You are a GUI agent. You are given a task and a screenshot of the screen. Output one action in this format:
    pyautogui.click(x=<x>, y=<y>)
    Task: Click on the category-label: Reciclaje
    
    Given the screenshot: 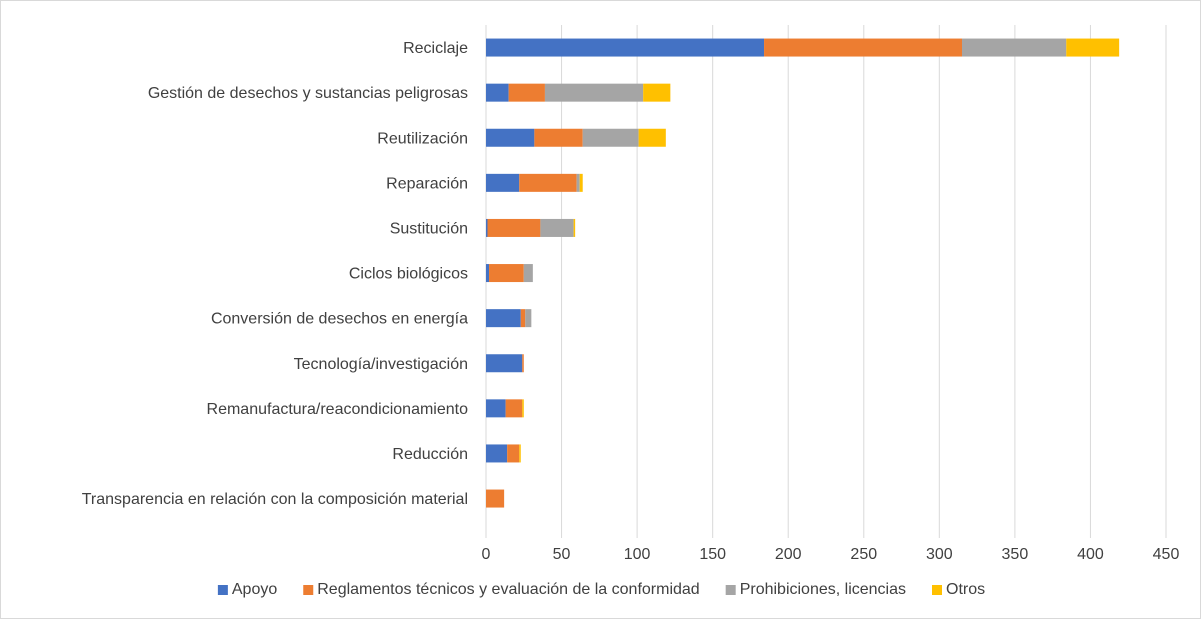 What is the action you would take?
    pyautogui.click(x=435, y=48)
    